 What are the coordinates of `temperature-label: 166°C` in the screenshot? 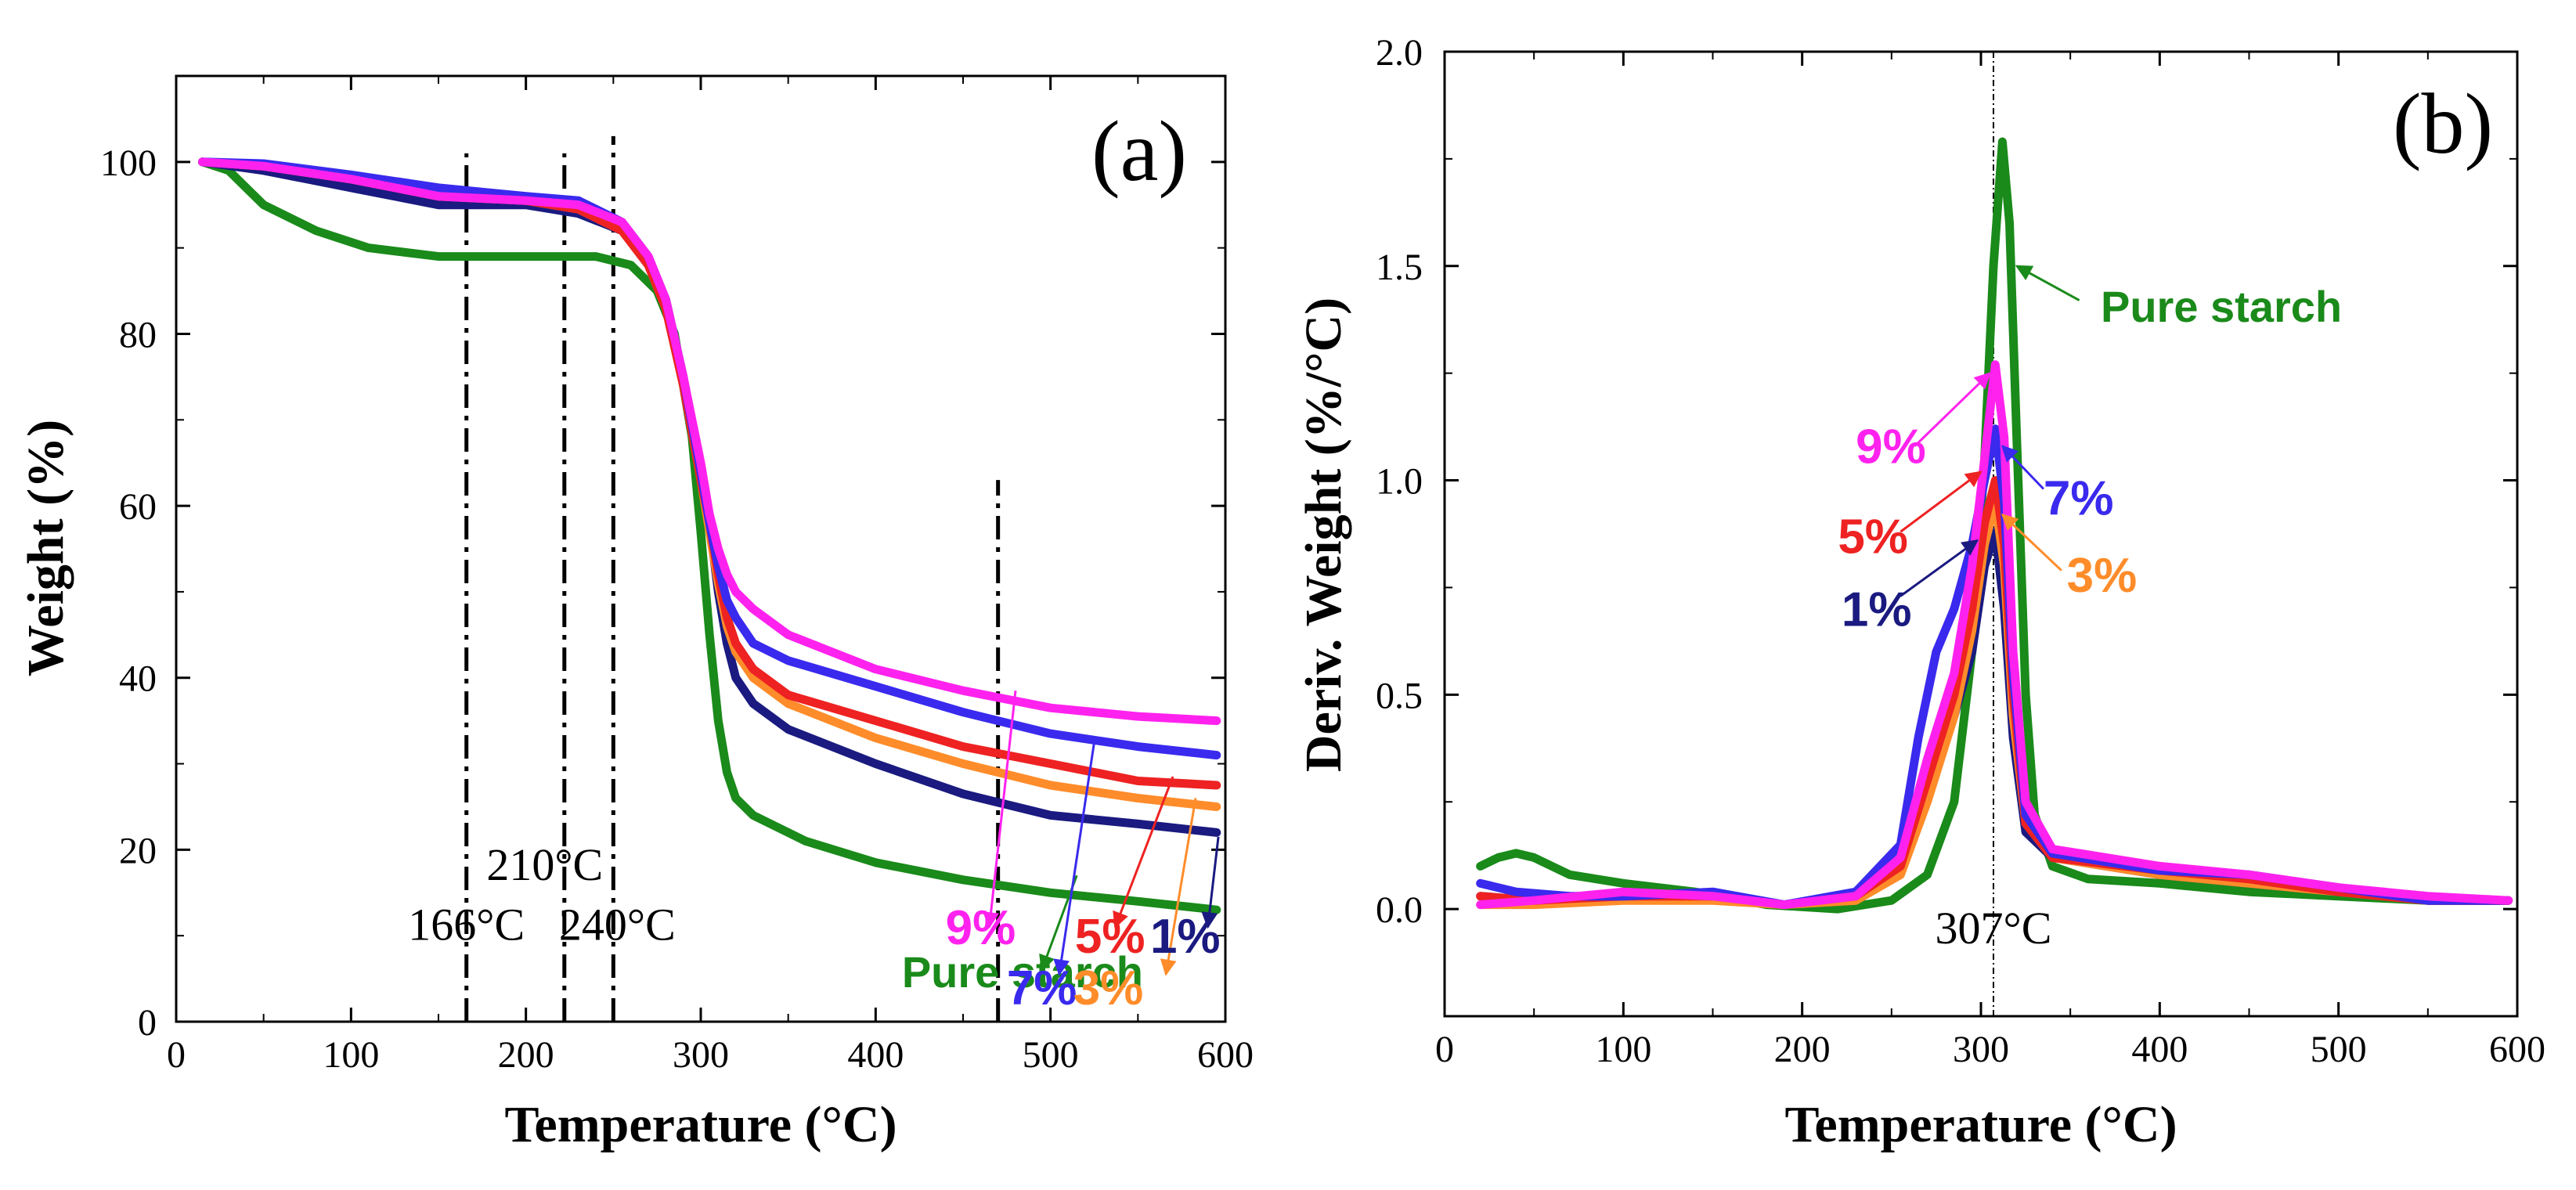 It's located at (466, 925).